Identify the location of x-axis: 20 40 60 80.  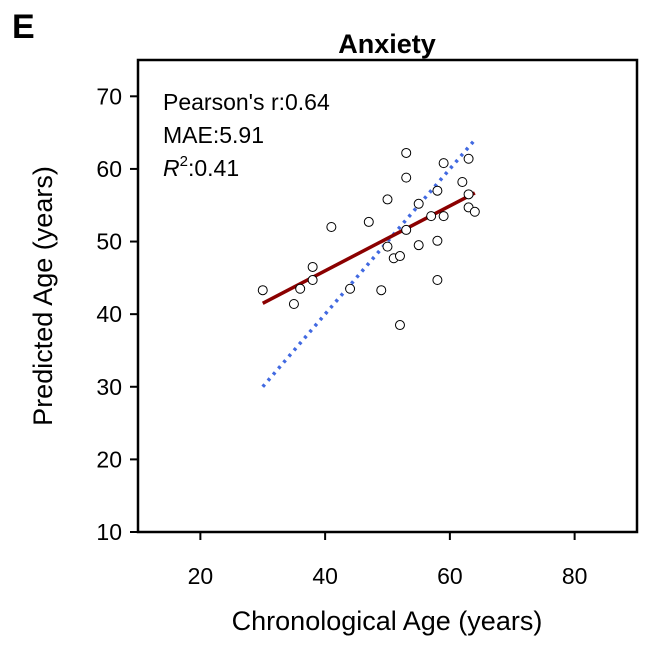
(388, 560).